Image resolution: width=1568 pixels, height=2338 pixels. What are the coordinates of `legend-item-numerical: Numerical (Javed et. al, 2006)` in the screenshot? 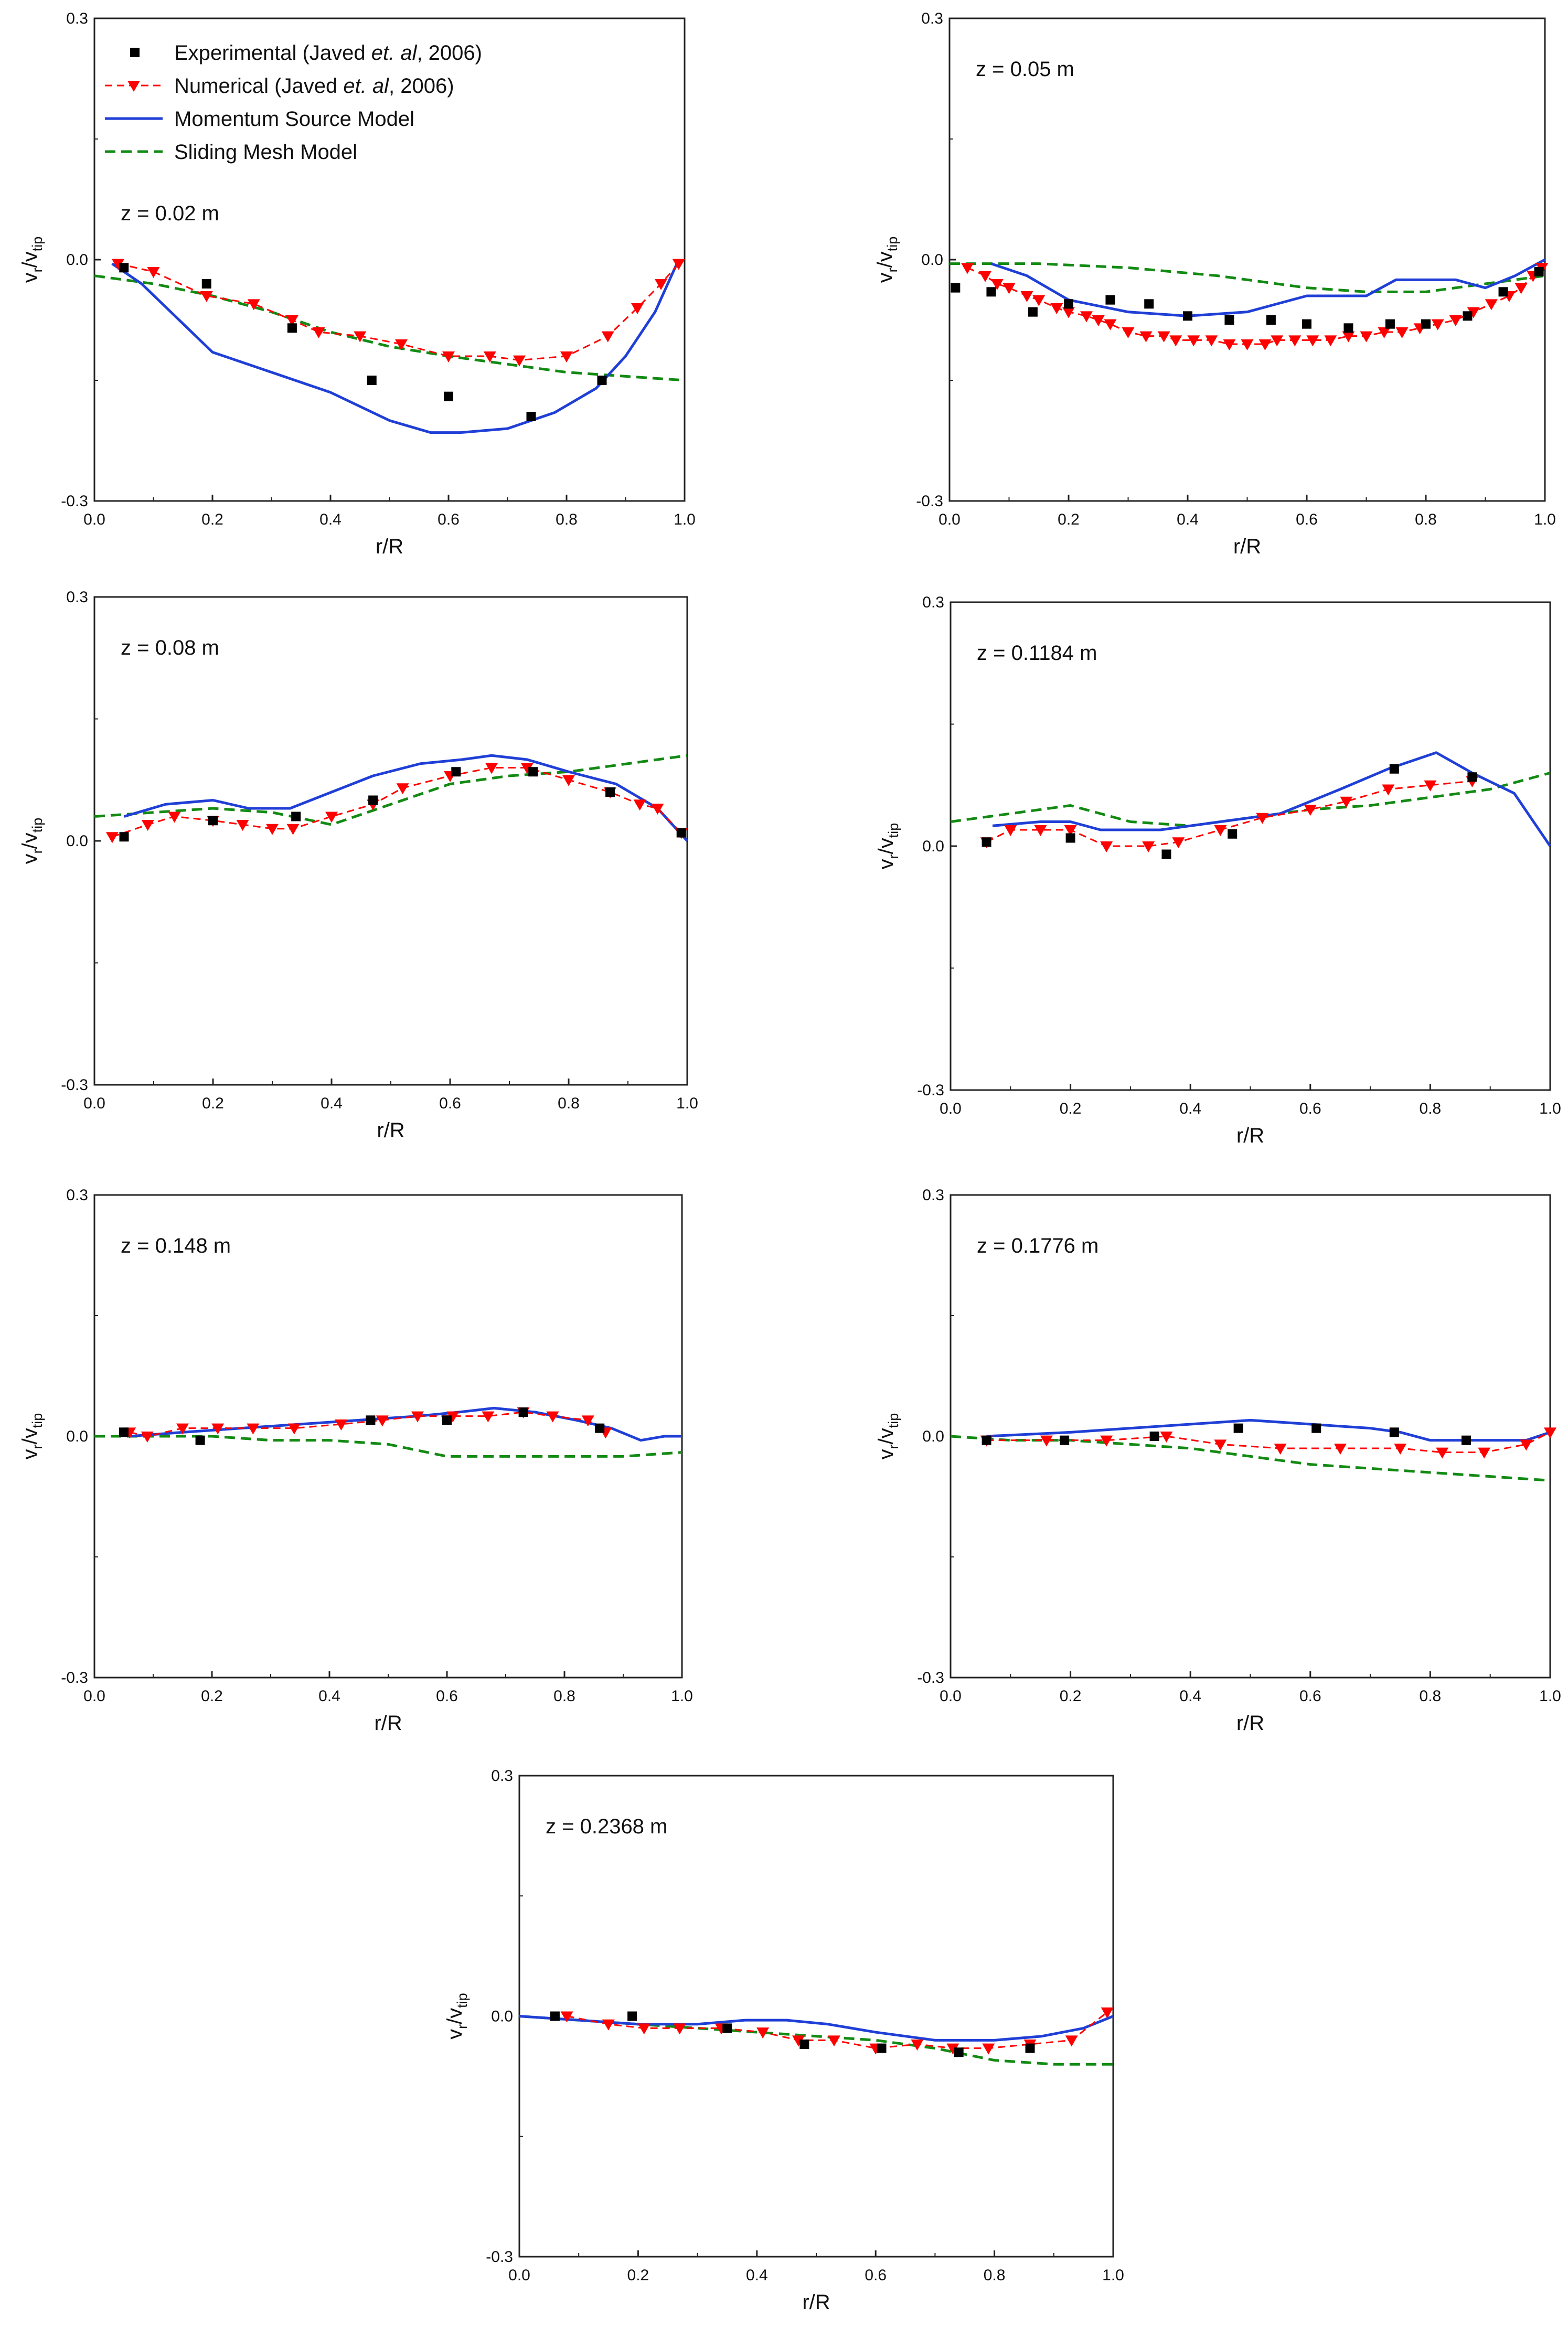 It's located at (279, 86).